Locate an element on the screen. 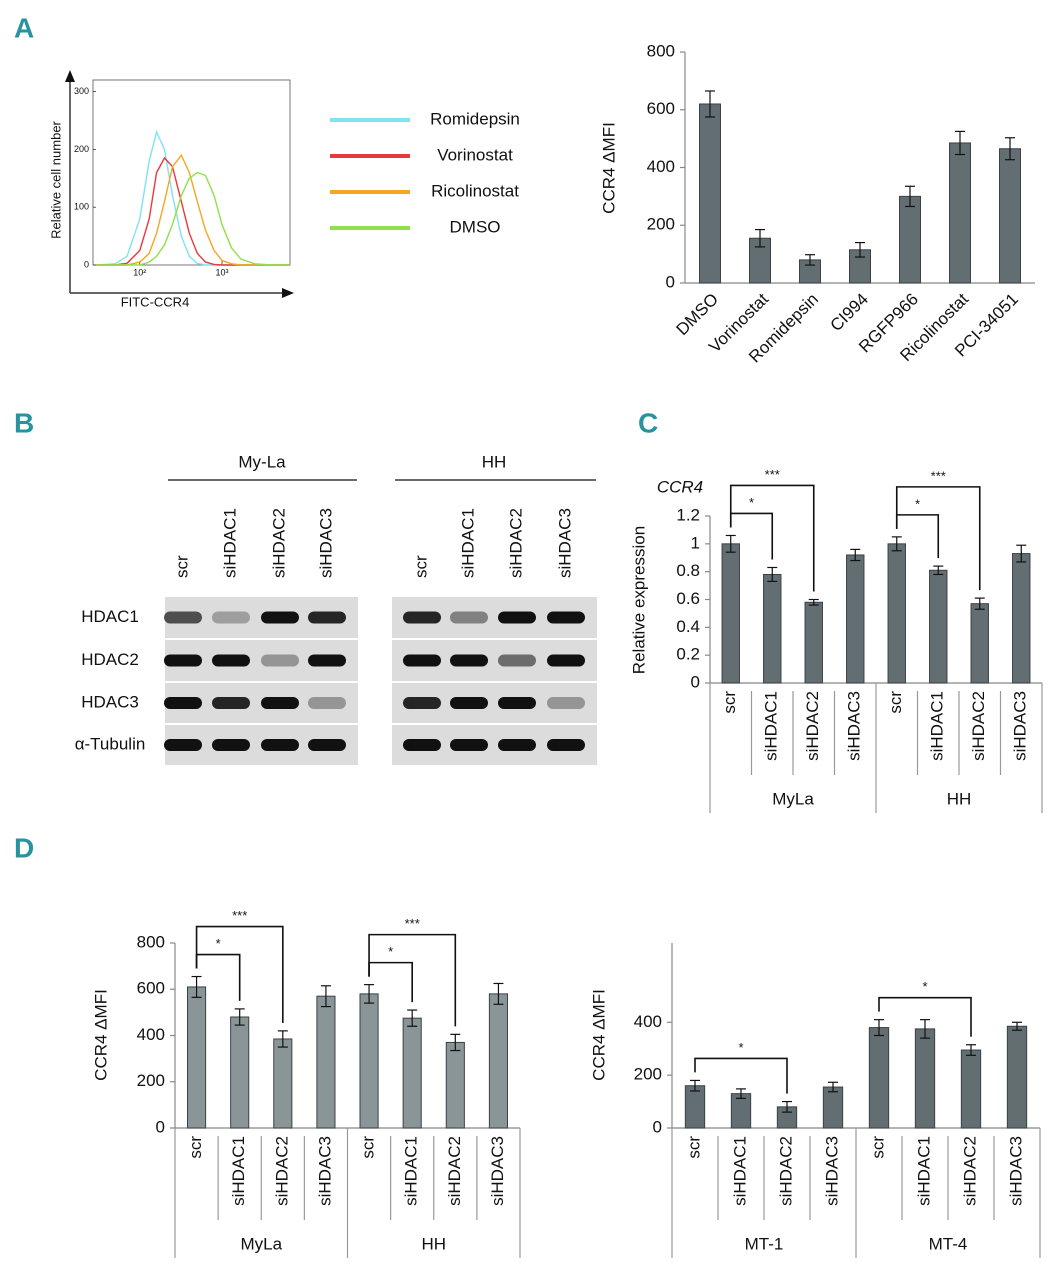  x-tick-label: 10² is located at coordinates (139, 272).